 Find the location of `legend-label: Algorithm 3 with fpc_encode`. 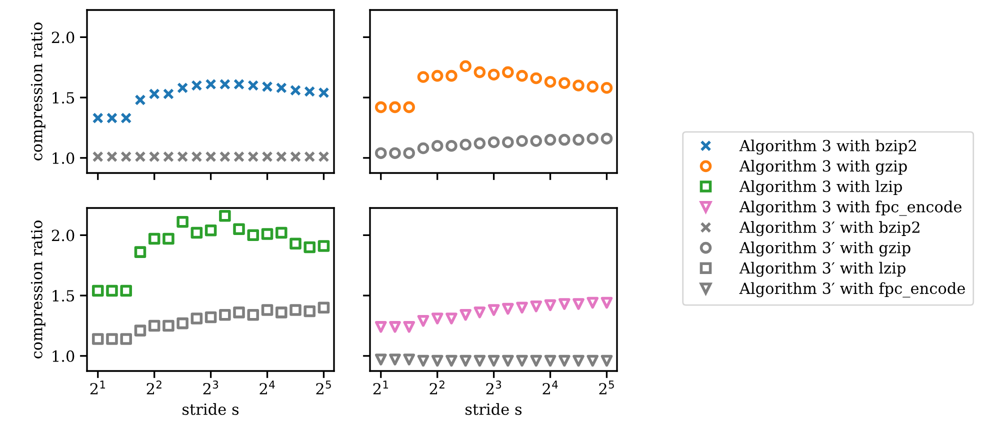

legend-label: Algorithm 3 with fpc_encode is located at coordinates (850, 208).